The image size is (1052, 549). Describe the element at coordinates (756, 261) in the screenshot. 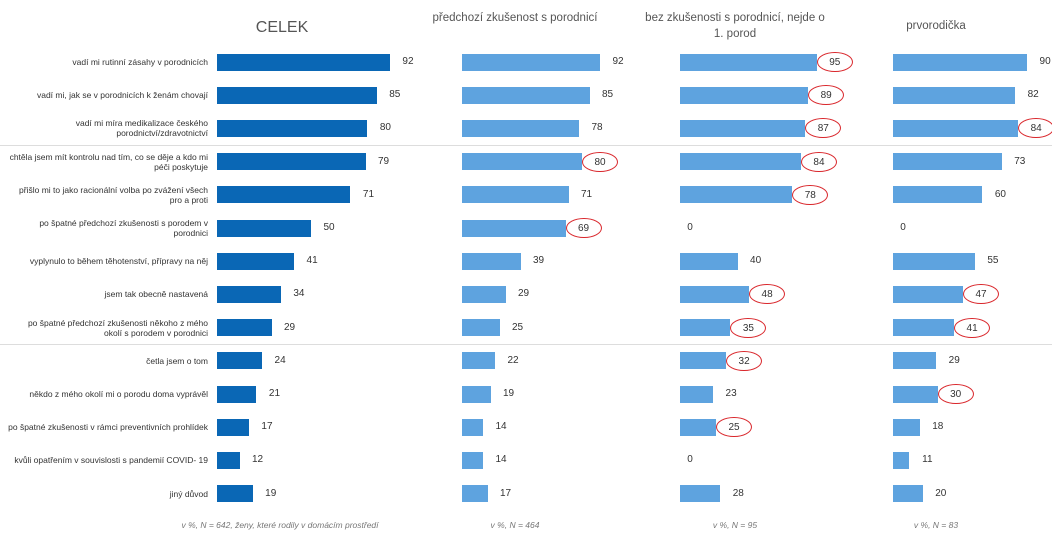

I see `value-label: 40` at that location.